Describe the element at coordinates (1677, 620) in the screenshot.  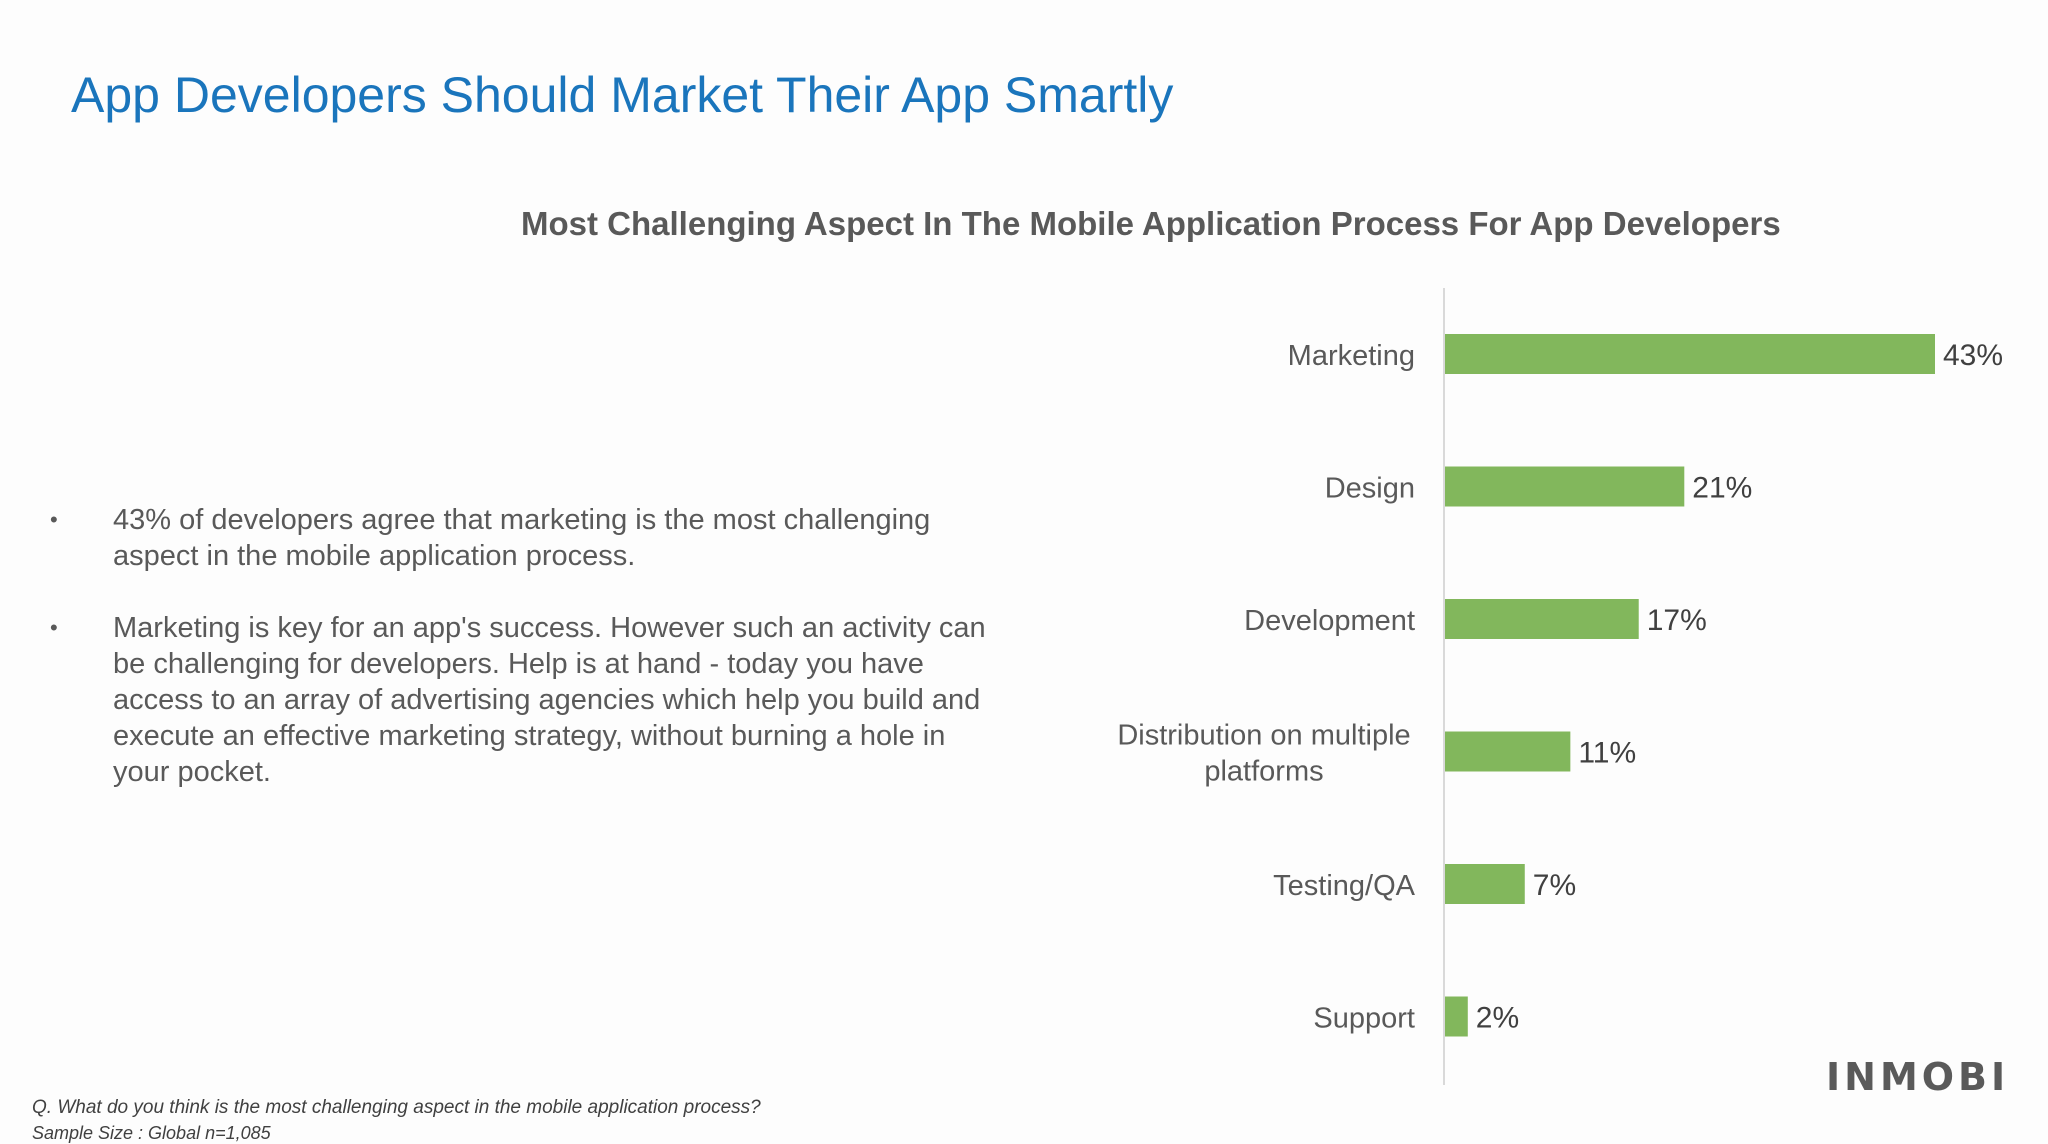
I see `data-label: 17%` at that location.